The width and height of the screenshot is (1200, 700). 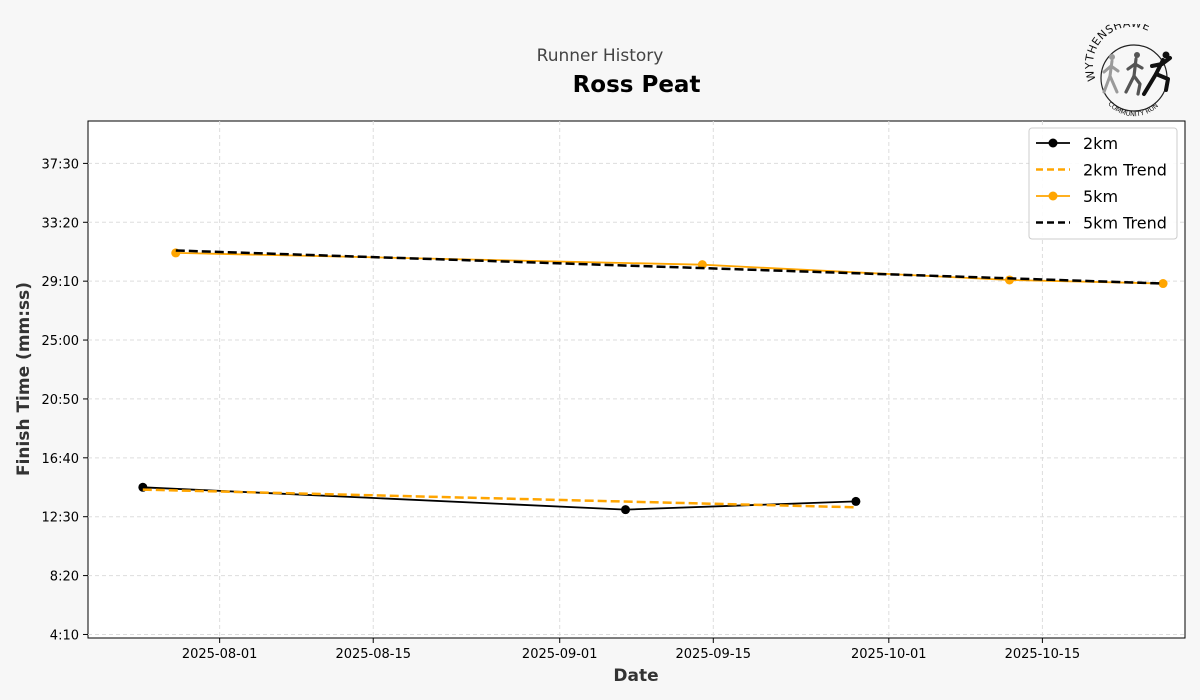 I want to click on x-tick-label-2025-10-15: 2025-10-15, so click(x=1043, y=654).